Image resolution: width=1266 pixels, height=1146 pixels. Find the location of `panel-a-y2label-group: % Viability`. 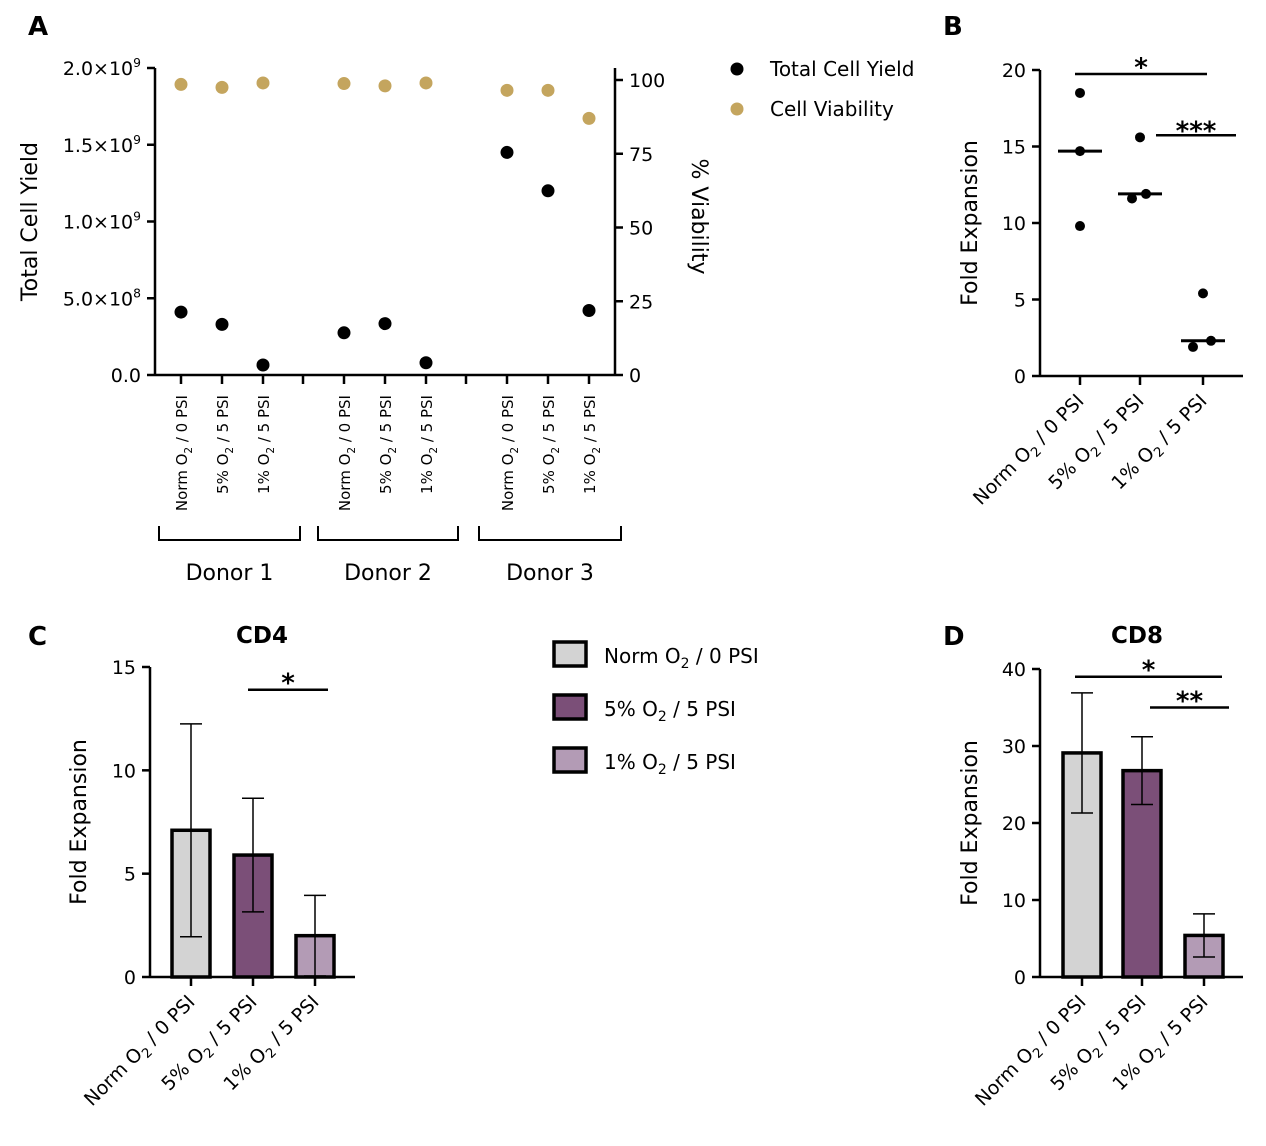

panel-a-y2label-group: % Viability is located at coordinates (698, 216).